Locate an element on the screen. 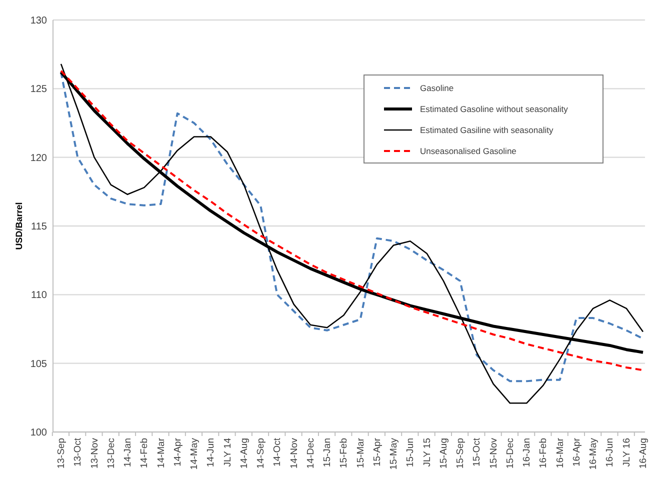 This screenshot has width=663, height=500. legend-label: Unseasonalised Gasoline is located at coordinates (468, 151).